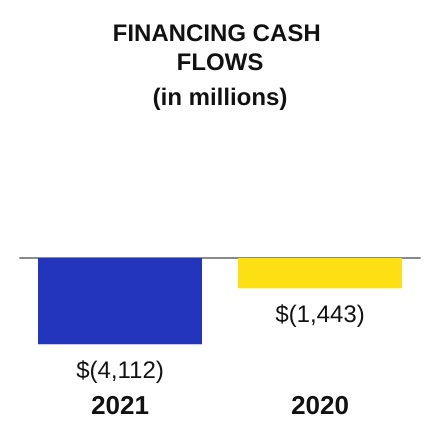 The width and height of the screenshot is (440, 440). I want to click on x-tick-label: 2021, so click(120, 405).